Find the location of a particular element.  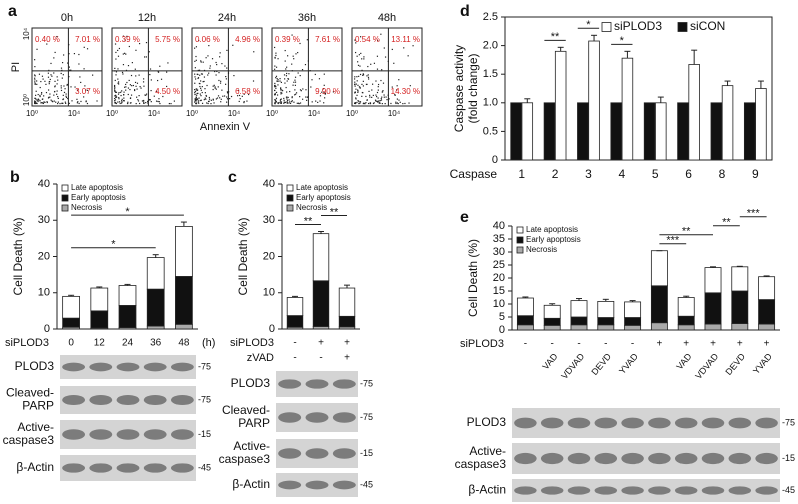

row-value: + is located at coordinates (740, 344).